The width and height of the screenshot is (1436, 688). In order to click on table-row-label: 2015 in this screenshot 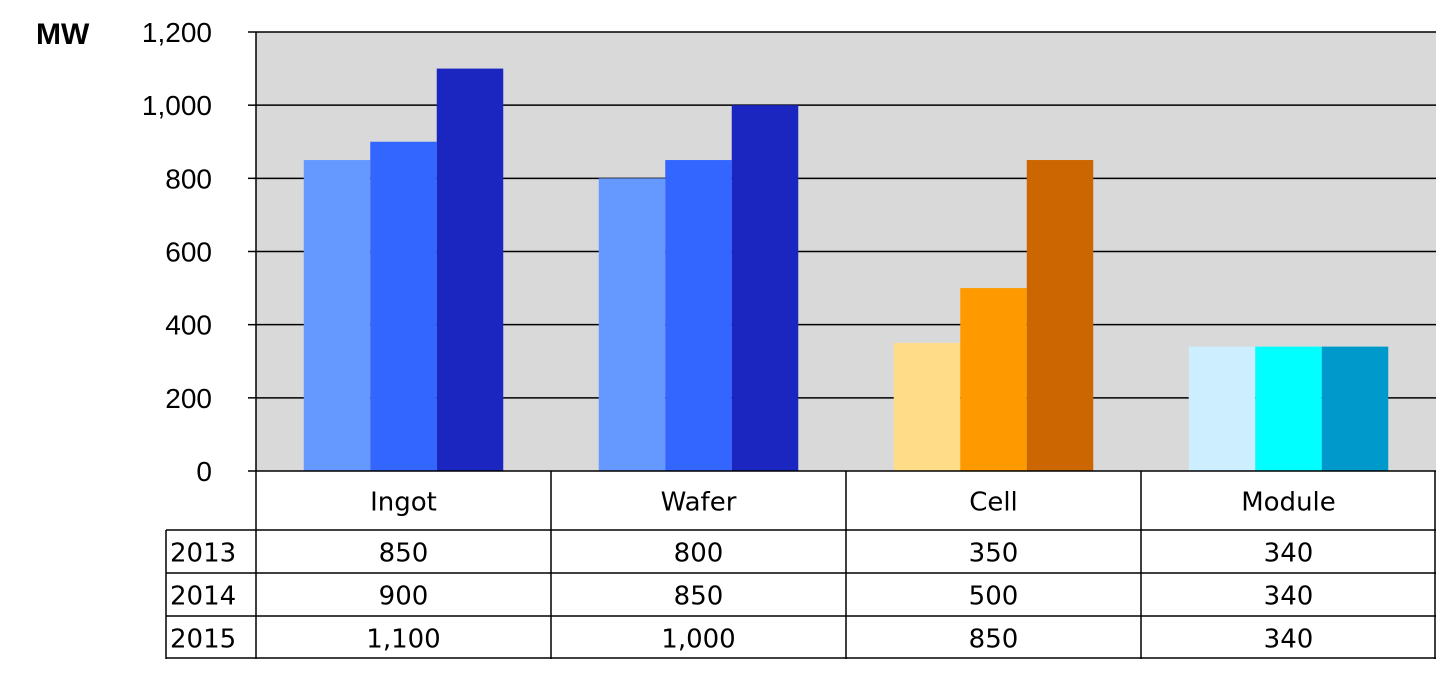, I will do `click(203, 640)`.